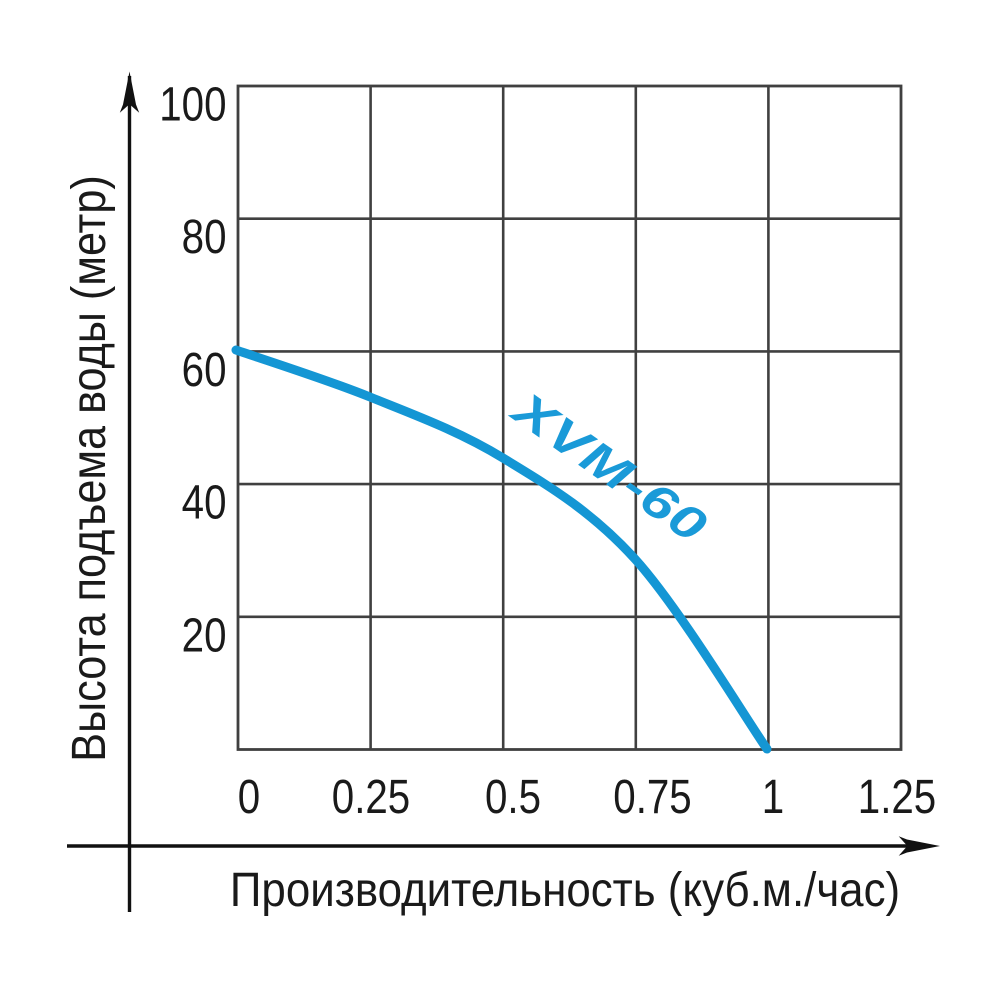 The width and height of the screenshot is (1000, 1000). What do you see at coordinates (773, 797) in the screenshot?
I see `svg-text: 1` at bounding box center [773, 797].